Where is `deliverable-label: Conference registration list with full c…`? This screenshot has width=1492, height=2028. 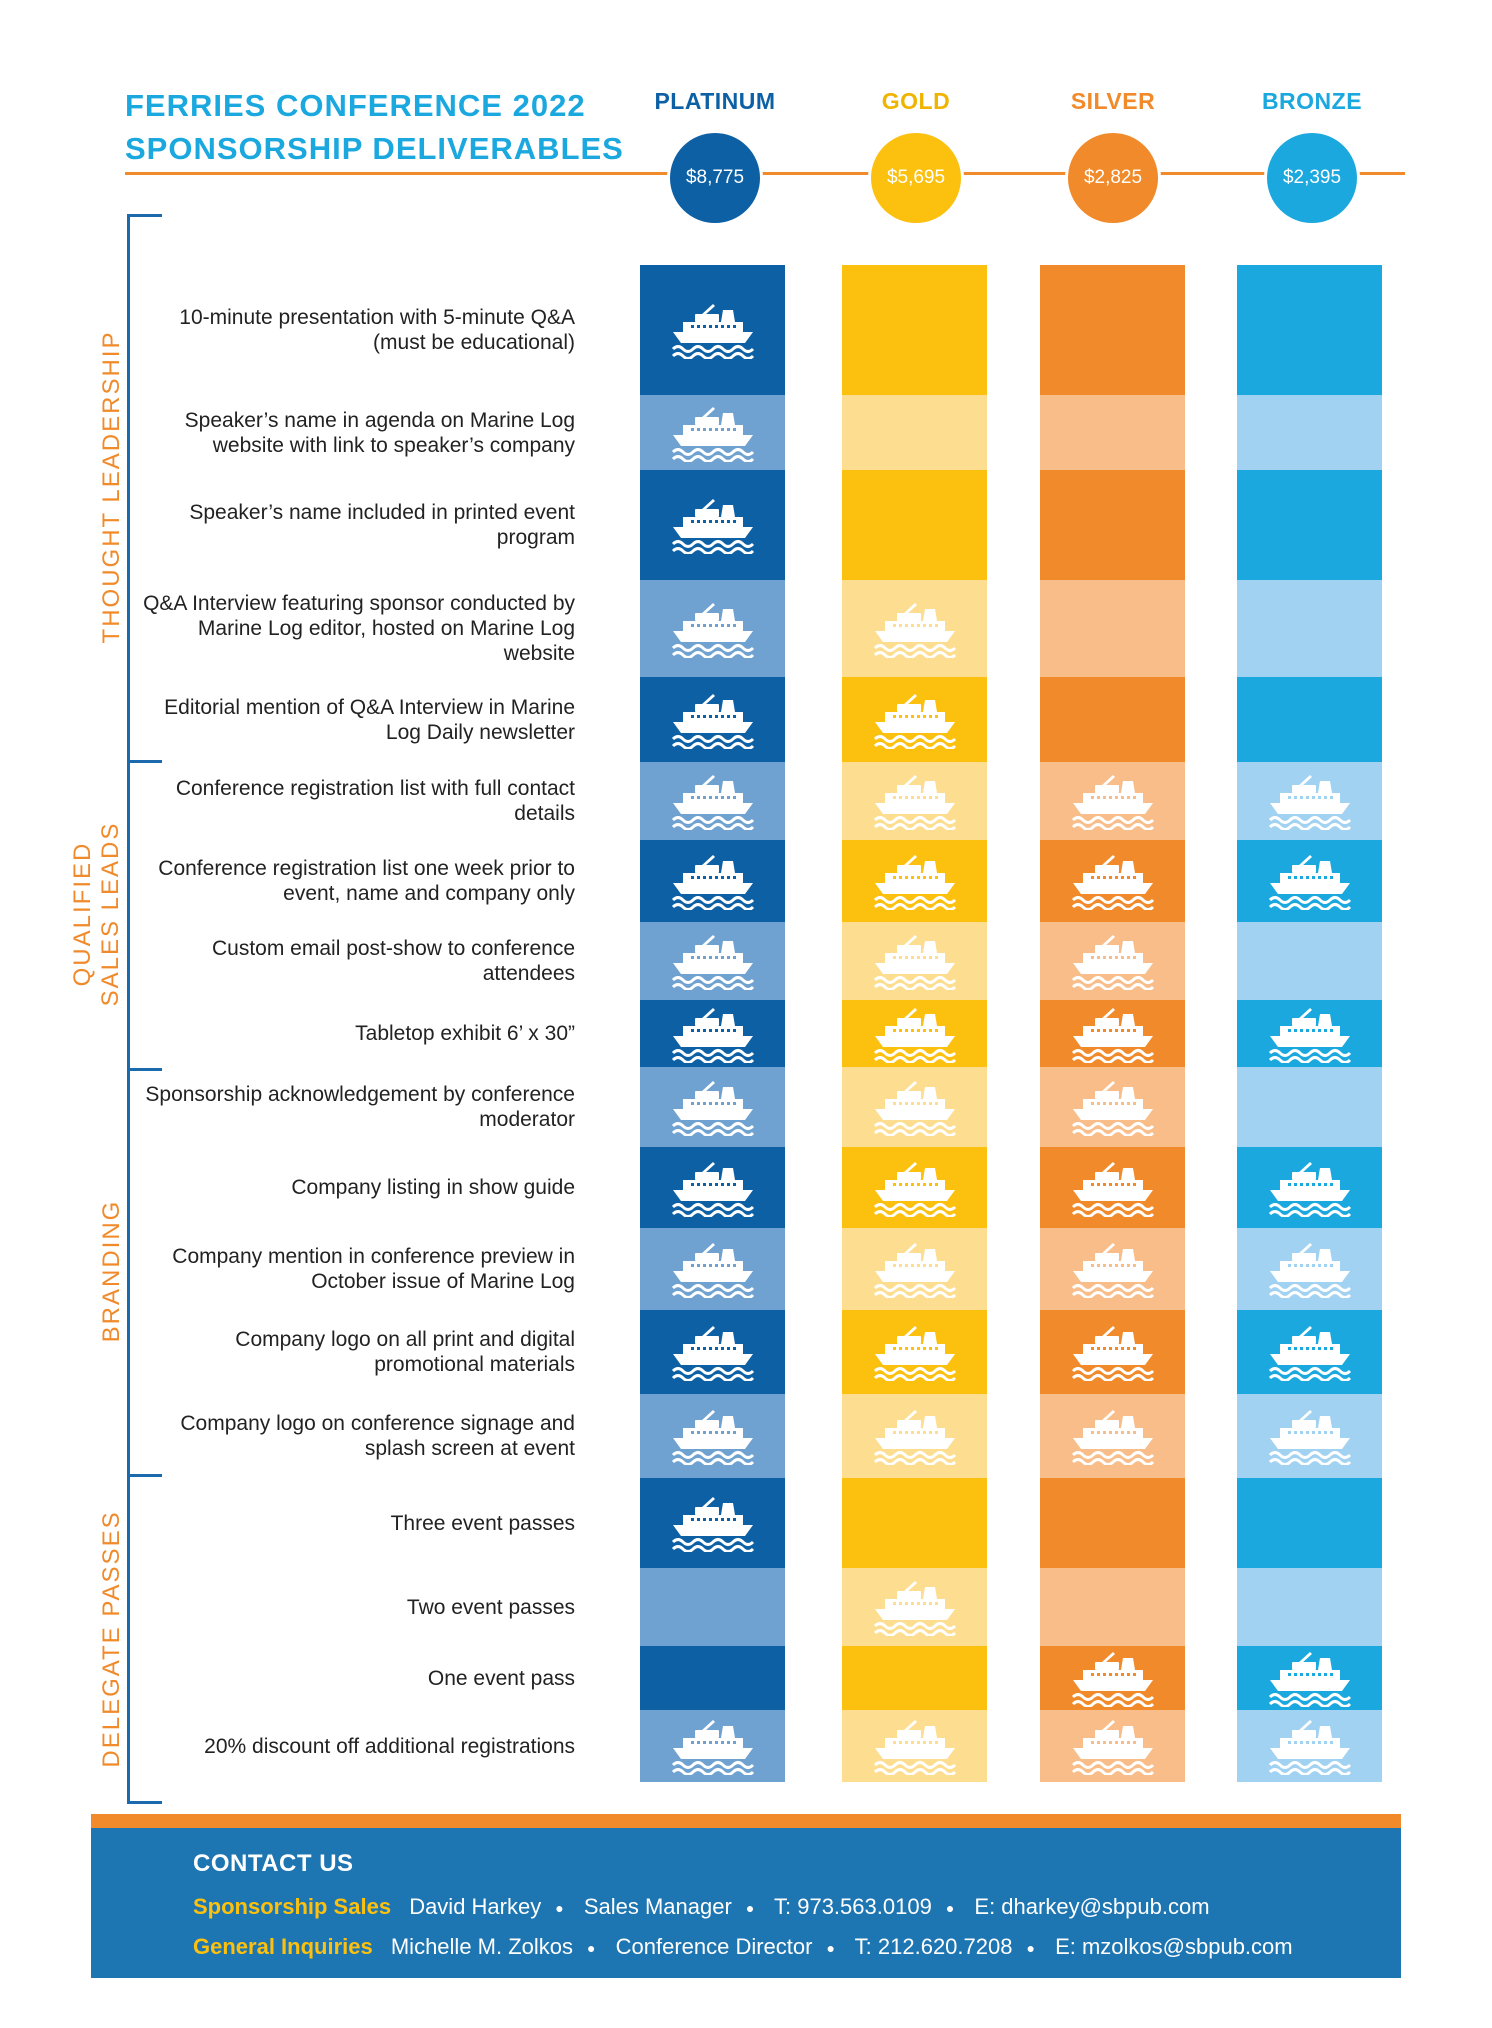 deliverable-label: Conference registration list with full c… is located at coordinates (375, 801).